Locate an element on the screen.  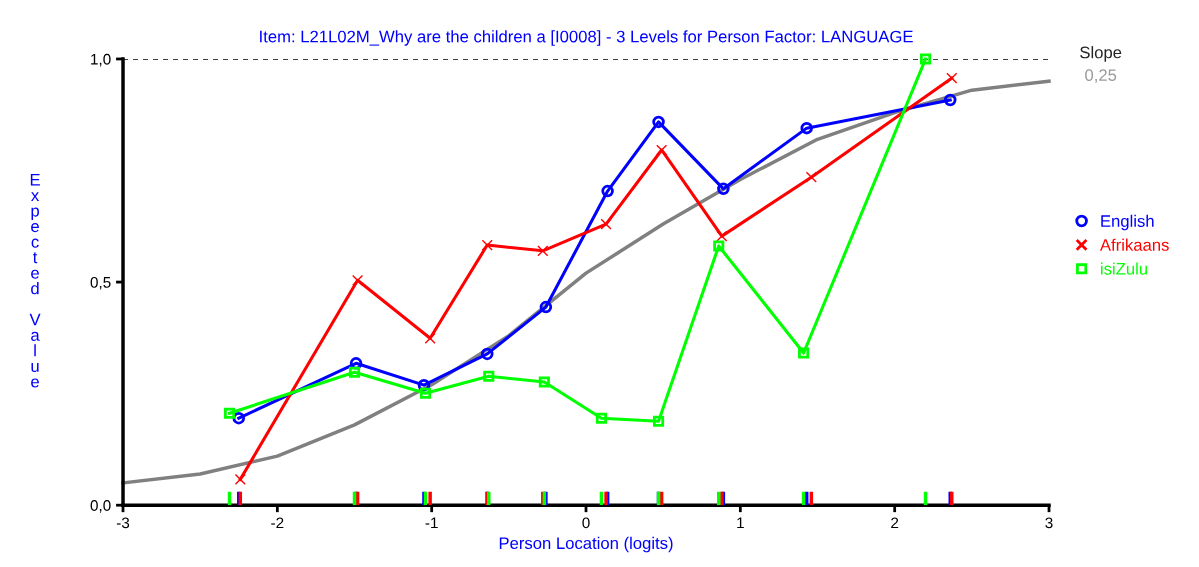
x-tick-label: -2 is located at coordinates (277, 523).